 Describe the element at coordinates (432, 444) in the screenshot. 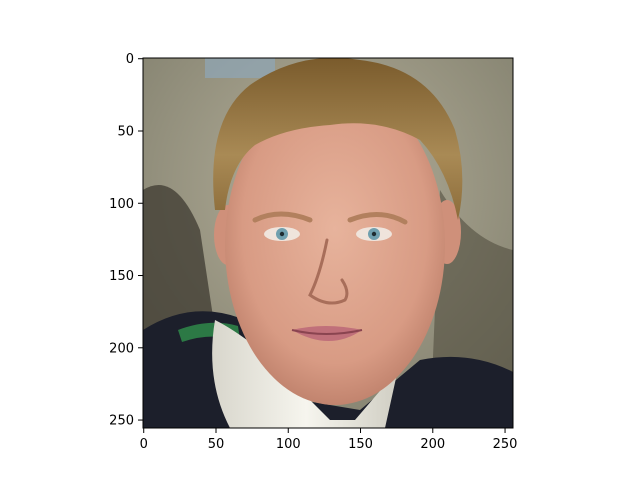

I see `x-tick-label: 200` at that location.